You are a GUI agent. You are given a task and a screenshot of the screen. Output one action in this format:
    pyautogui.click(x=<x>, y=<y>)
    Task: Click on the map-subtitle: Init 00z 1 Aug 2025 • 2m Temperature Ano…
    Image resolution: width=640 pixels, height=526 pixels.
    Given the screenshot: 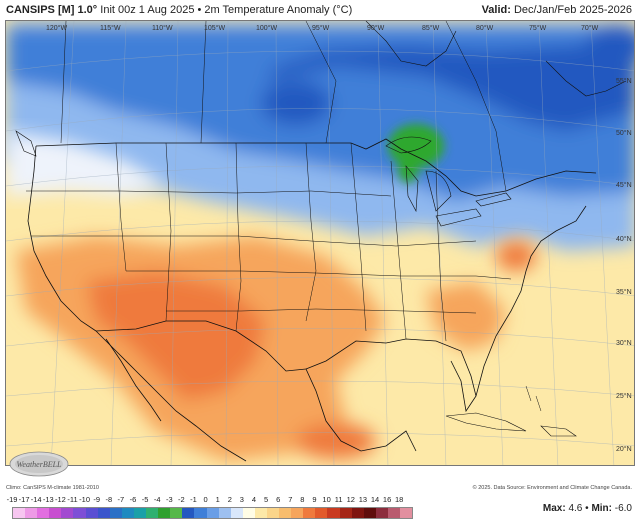 What is the action you would take?
    pyautogui.click(x=226, y=10)
    